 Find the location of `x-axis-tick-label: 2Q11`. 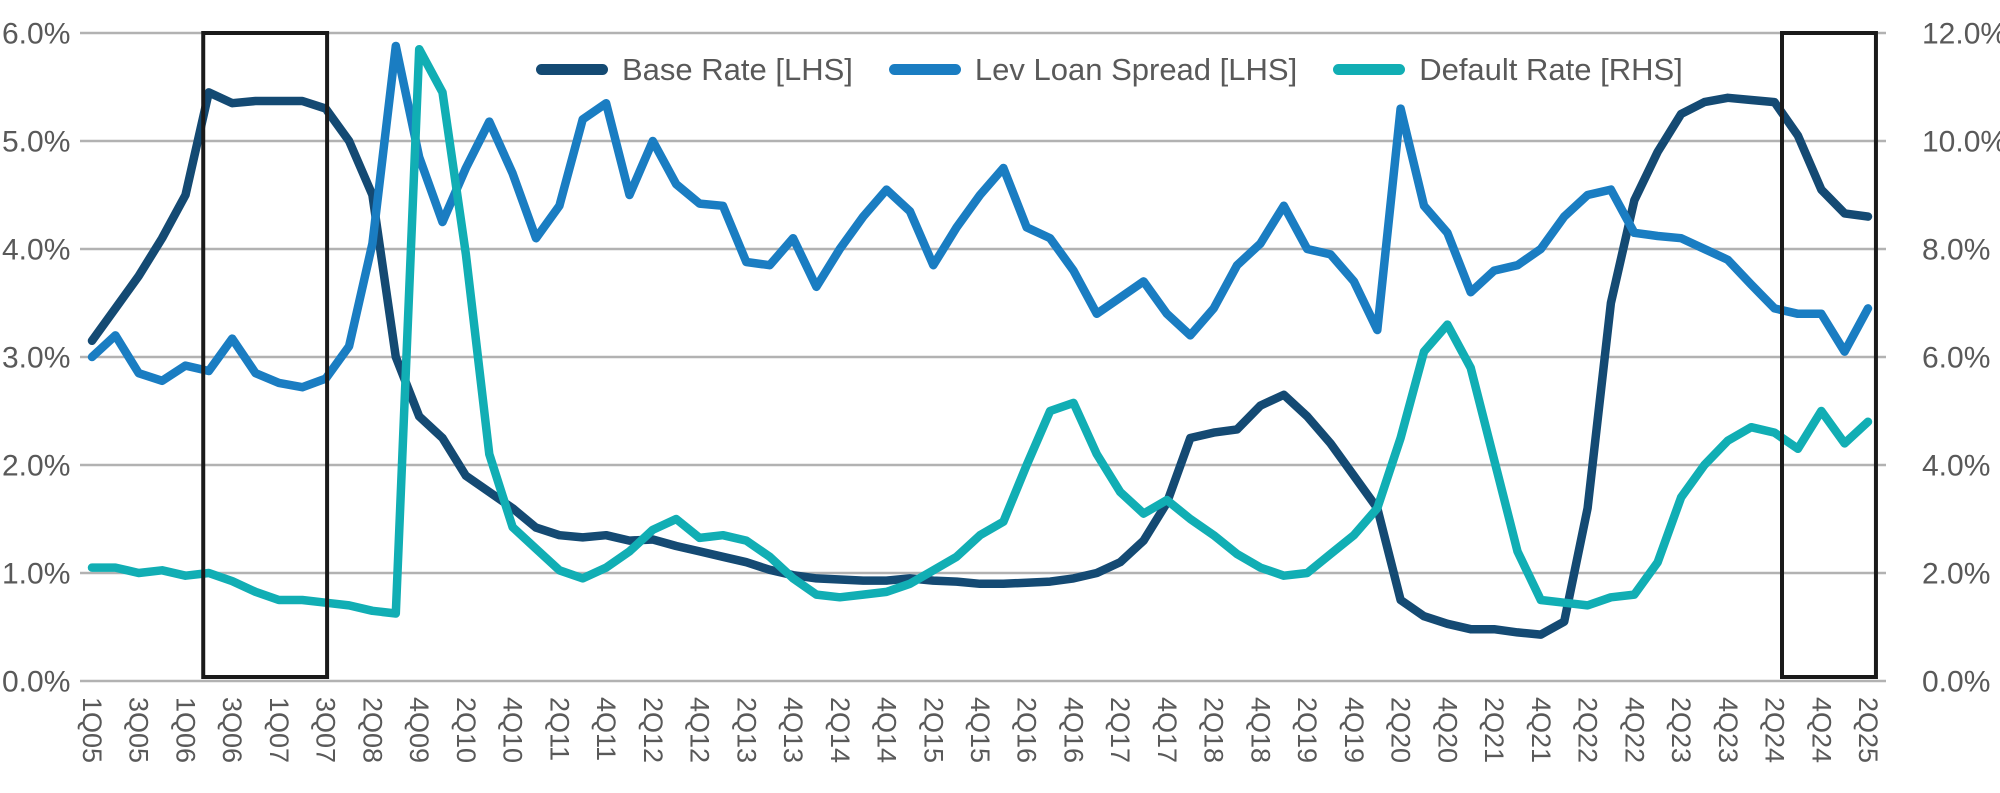

x-axis-tick-label: 2Q11 is located at coordinates (559, 729).